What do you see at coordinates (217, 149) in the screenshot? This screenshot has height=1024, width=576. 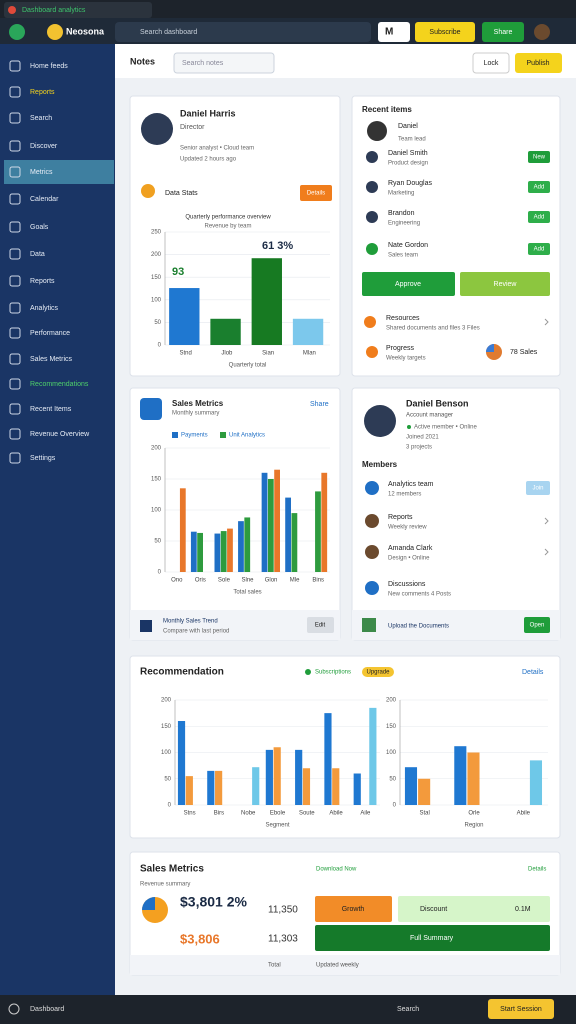 I see `label: Senior analyst • Cloud team` at bounding box center [217, 149].